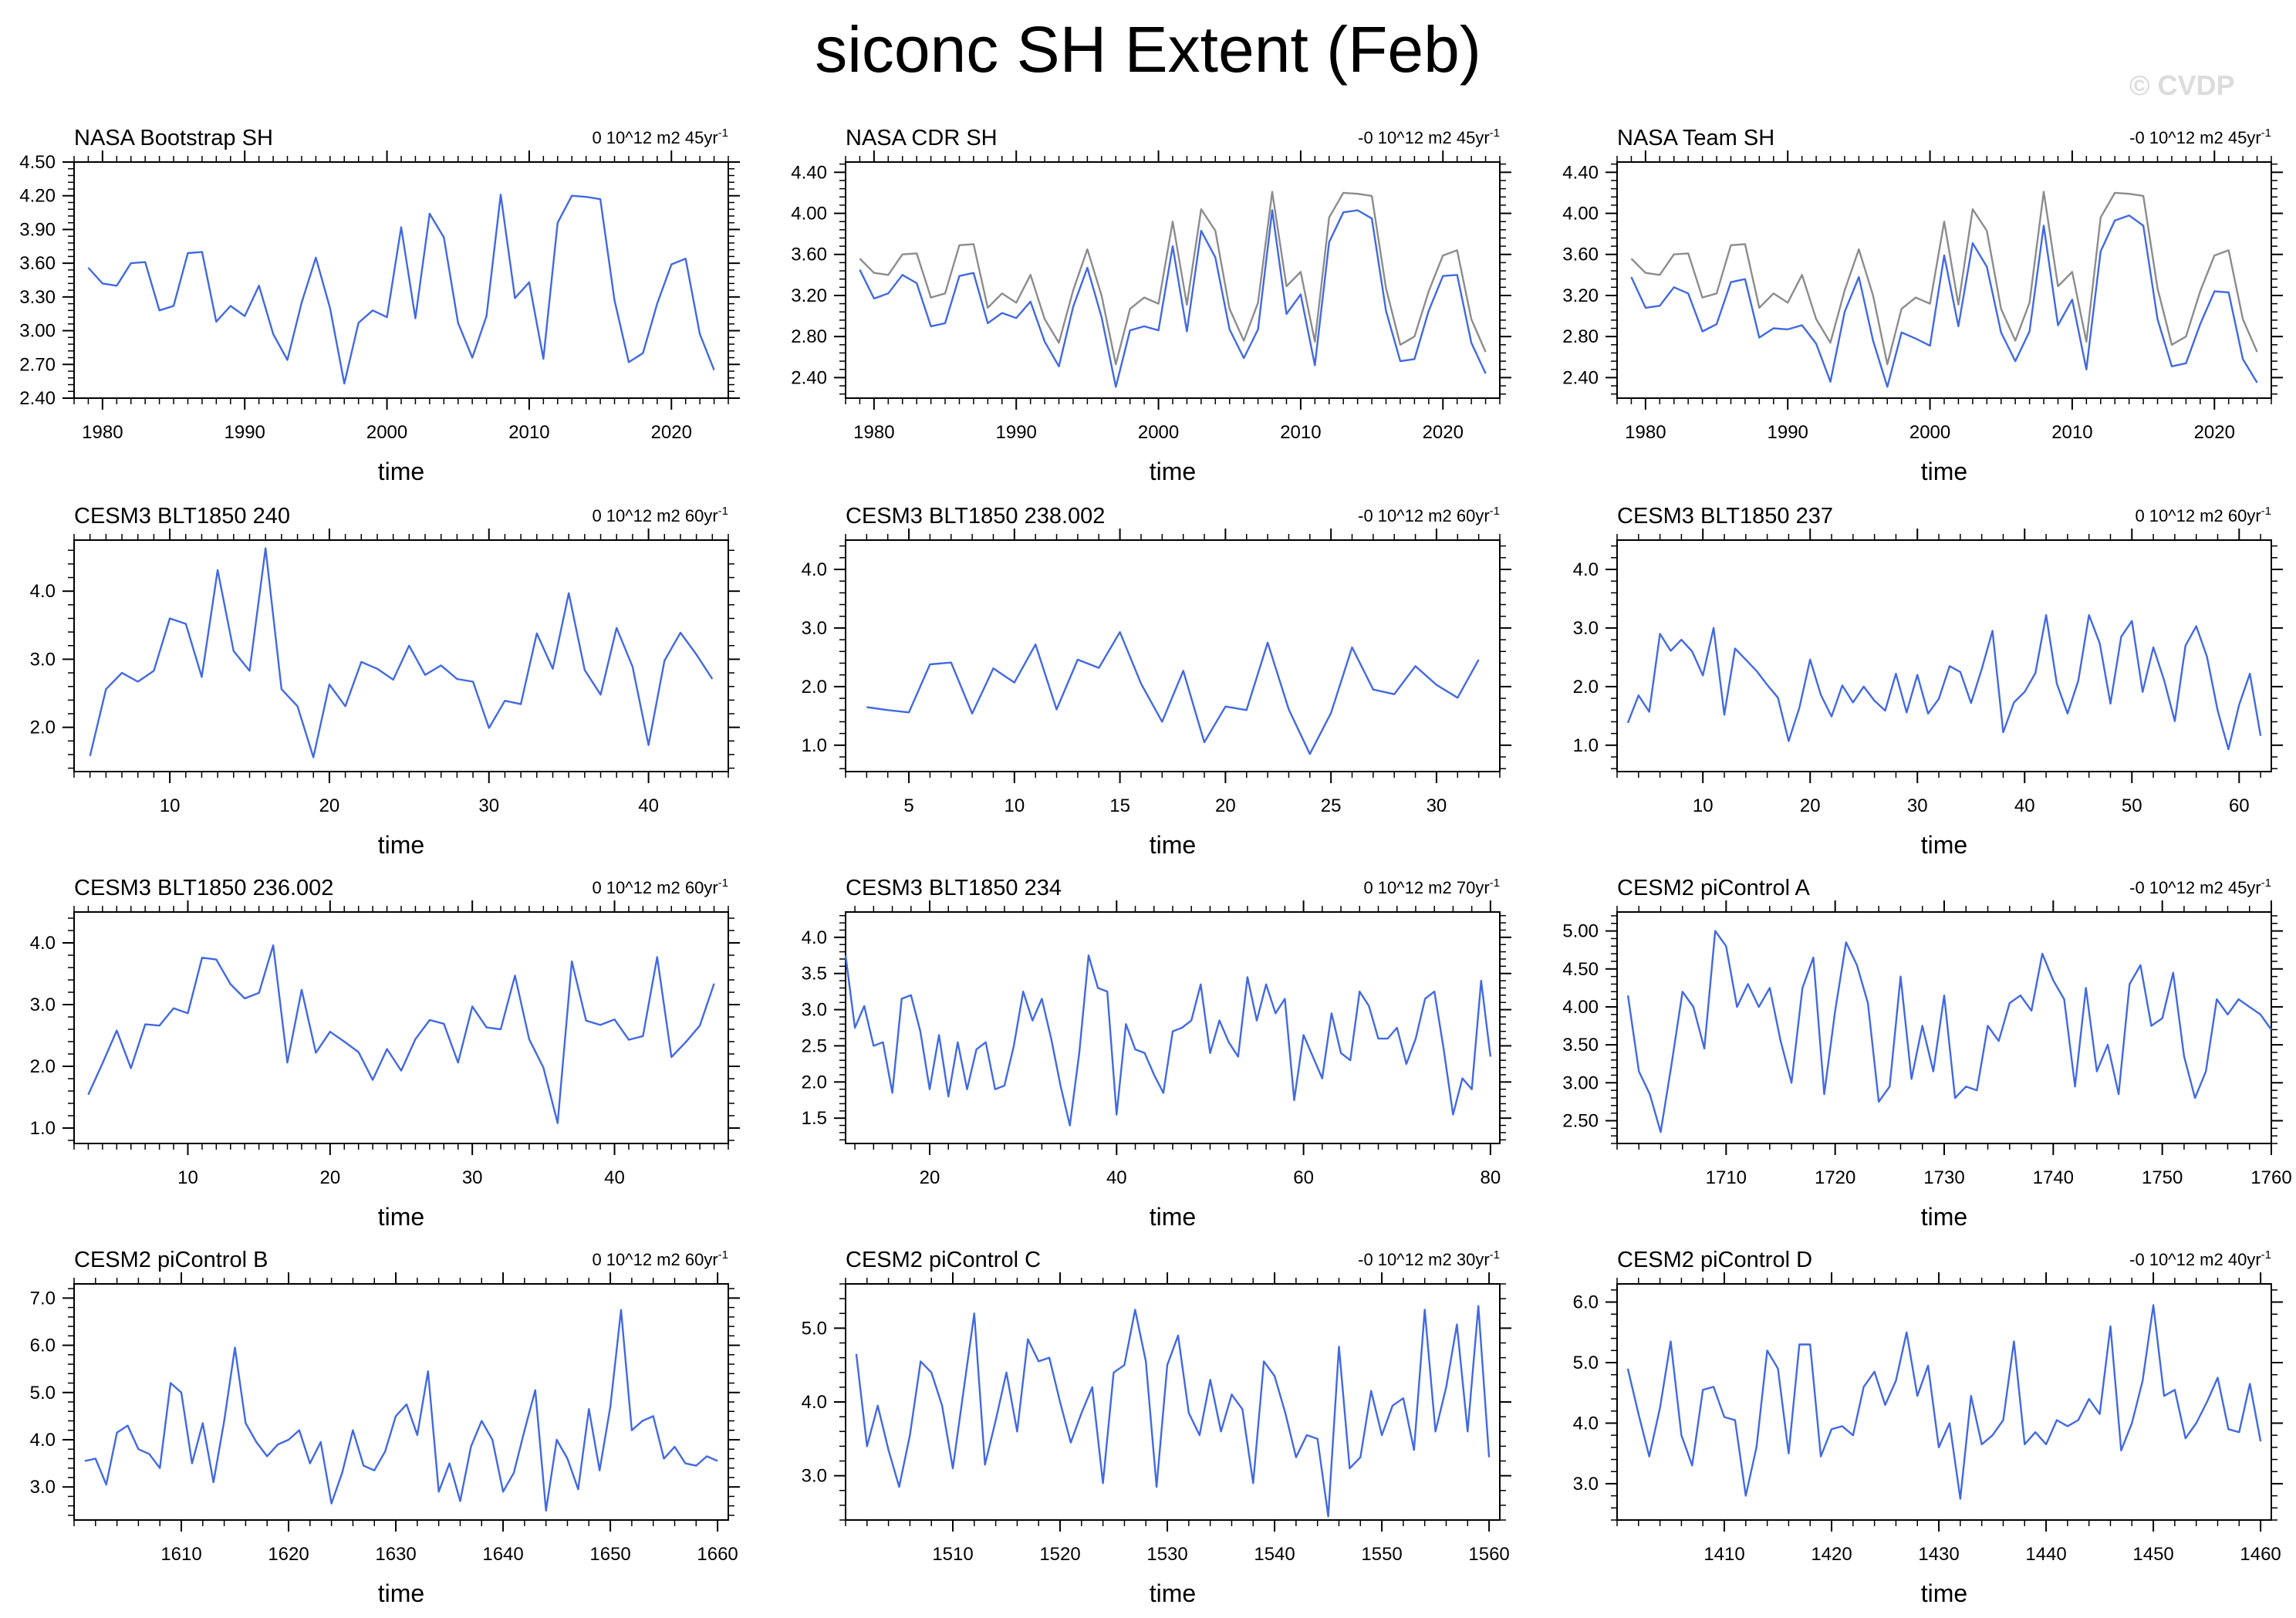 The image size is (2296, 1618). Describe the element at coordinates (173, 138) in the screenshot. I see `chart-title: NASA Bootstrap SH` at that location.